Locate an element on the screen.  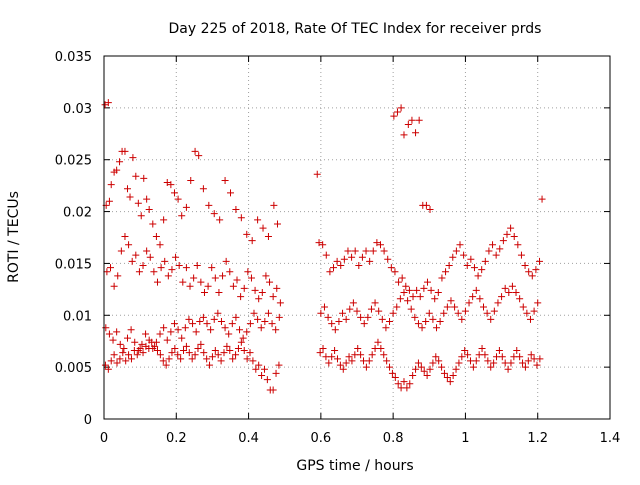
y-axis-title: ROTI / TECUs is located at coordinates (14, 237).